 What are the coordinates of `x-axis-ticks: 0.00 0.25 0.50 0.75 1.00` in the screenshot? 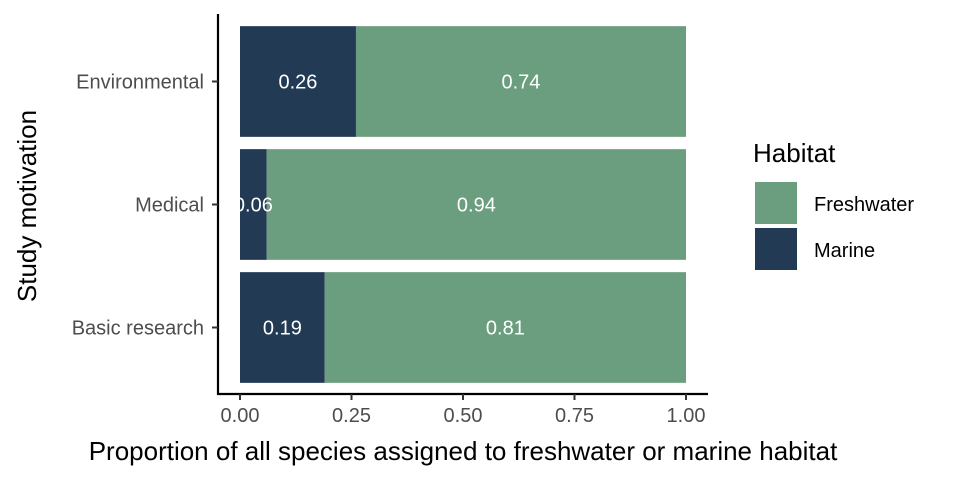 It's located at (463, 410).